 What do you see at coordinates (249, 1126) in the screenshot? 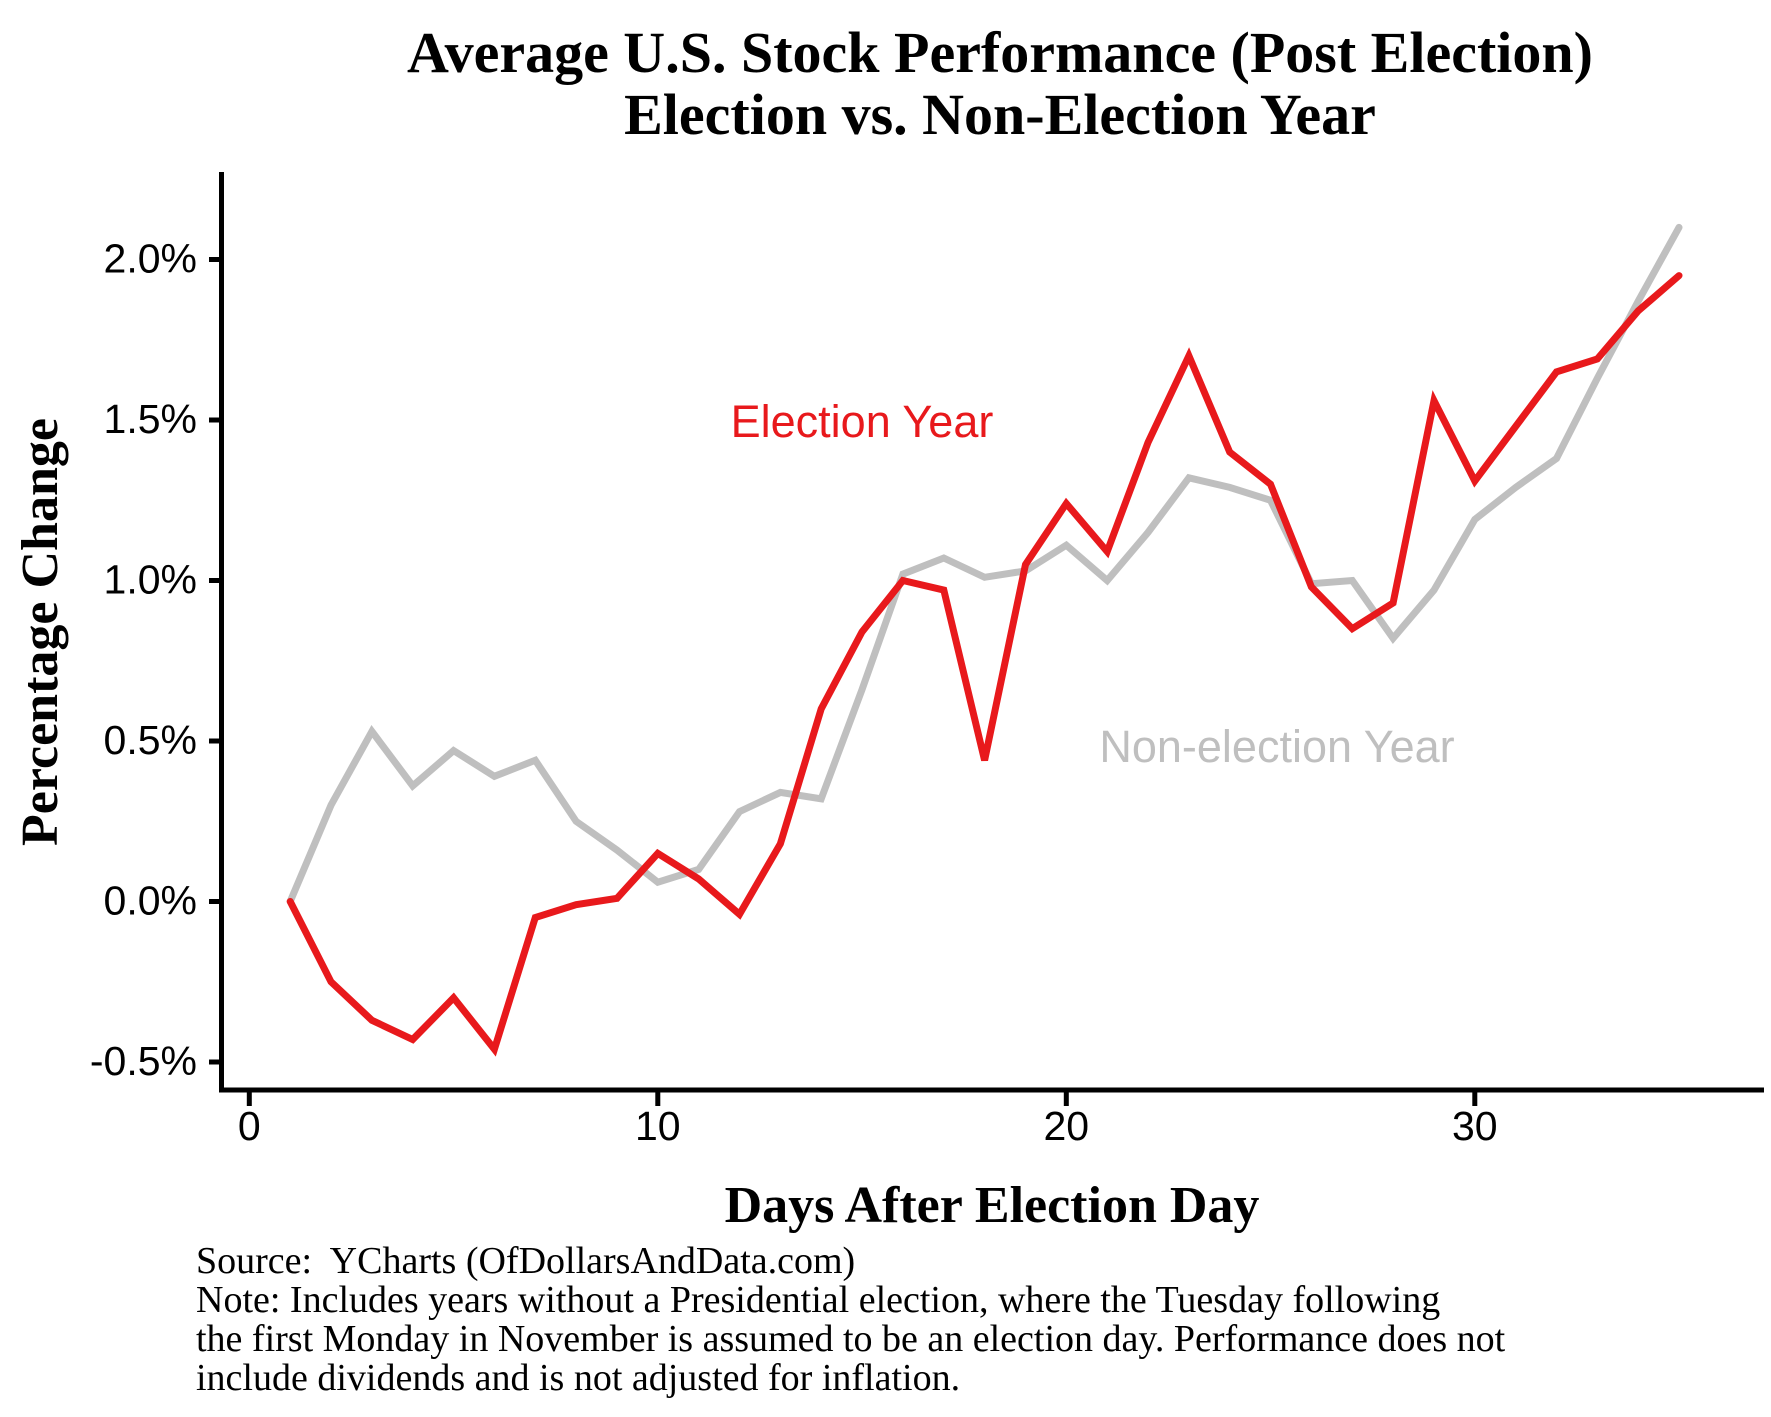
I see `x-tick-label: 0` at bounding box center [249, 1126].